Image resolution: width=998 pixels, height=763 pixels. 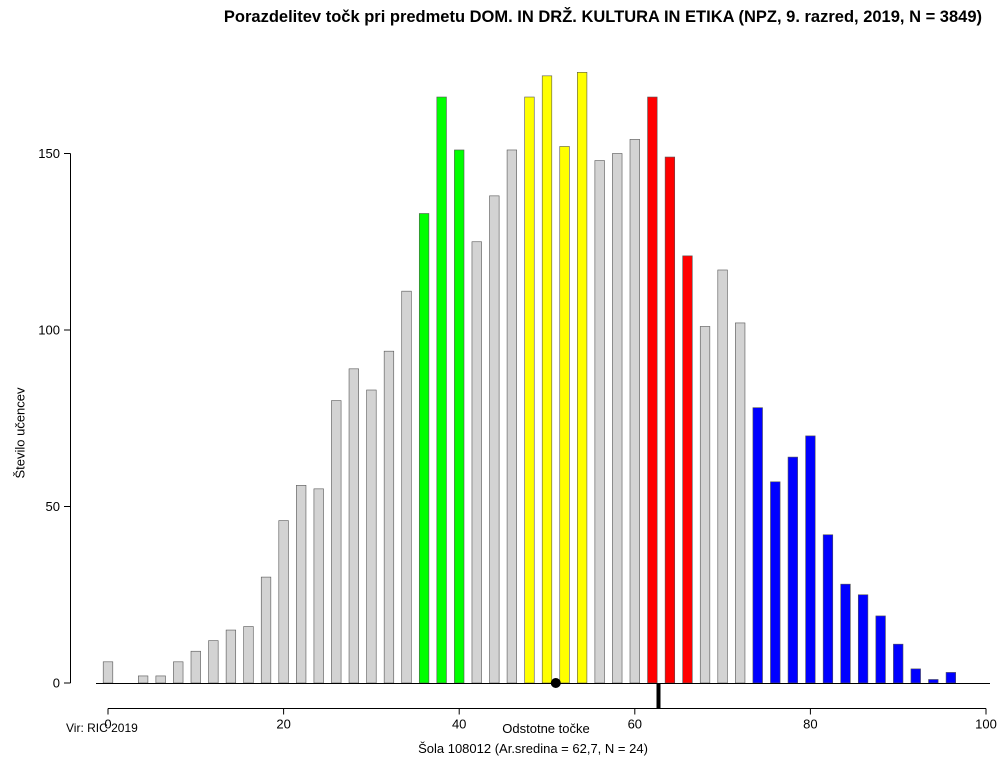 I want to click on x-tick-label: 100, so click(x=986, y=724).